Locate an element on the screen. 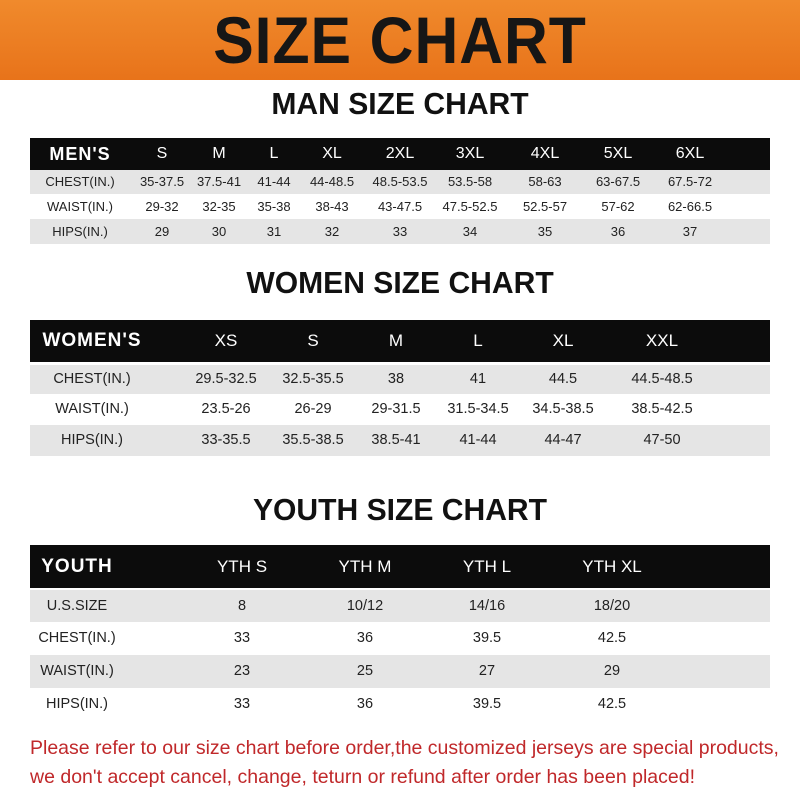 The image size is (800, 800). size-header: 5XL is located at coordinates (618, 153).